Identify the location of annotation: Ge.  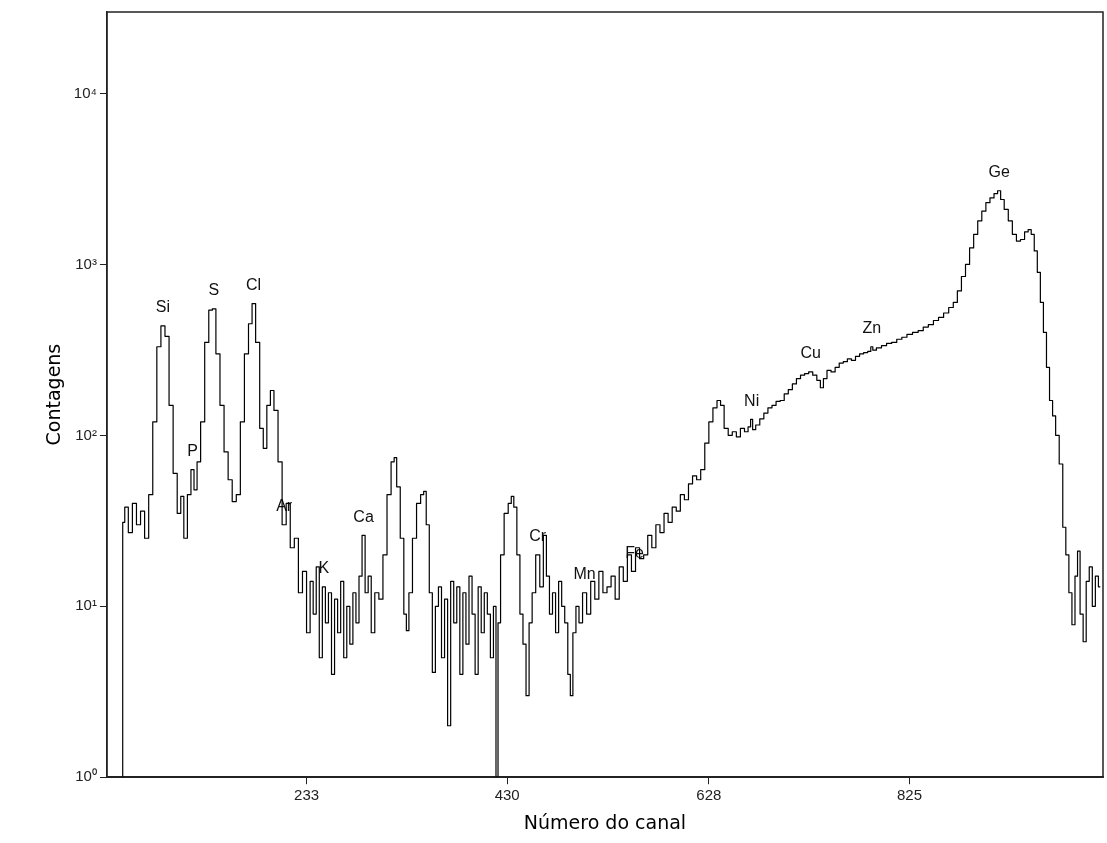
(999, 172).